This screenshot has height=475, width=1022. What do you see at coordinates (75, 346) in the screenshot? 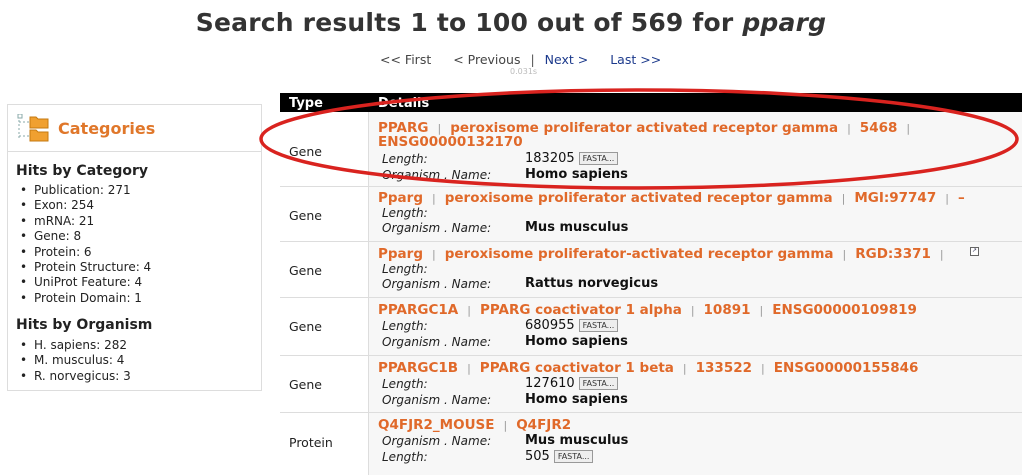
I see `organism-item: H. sapiens: 282` at bounding box center [75, 346].